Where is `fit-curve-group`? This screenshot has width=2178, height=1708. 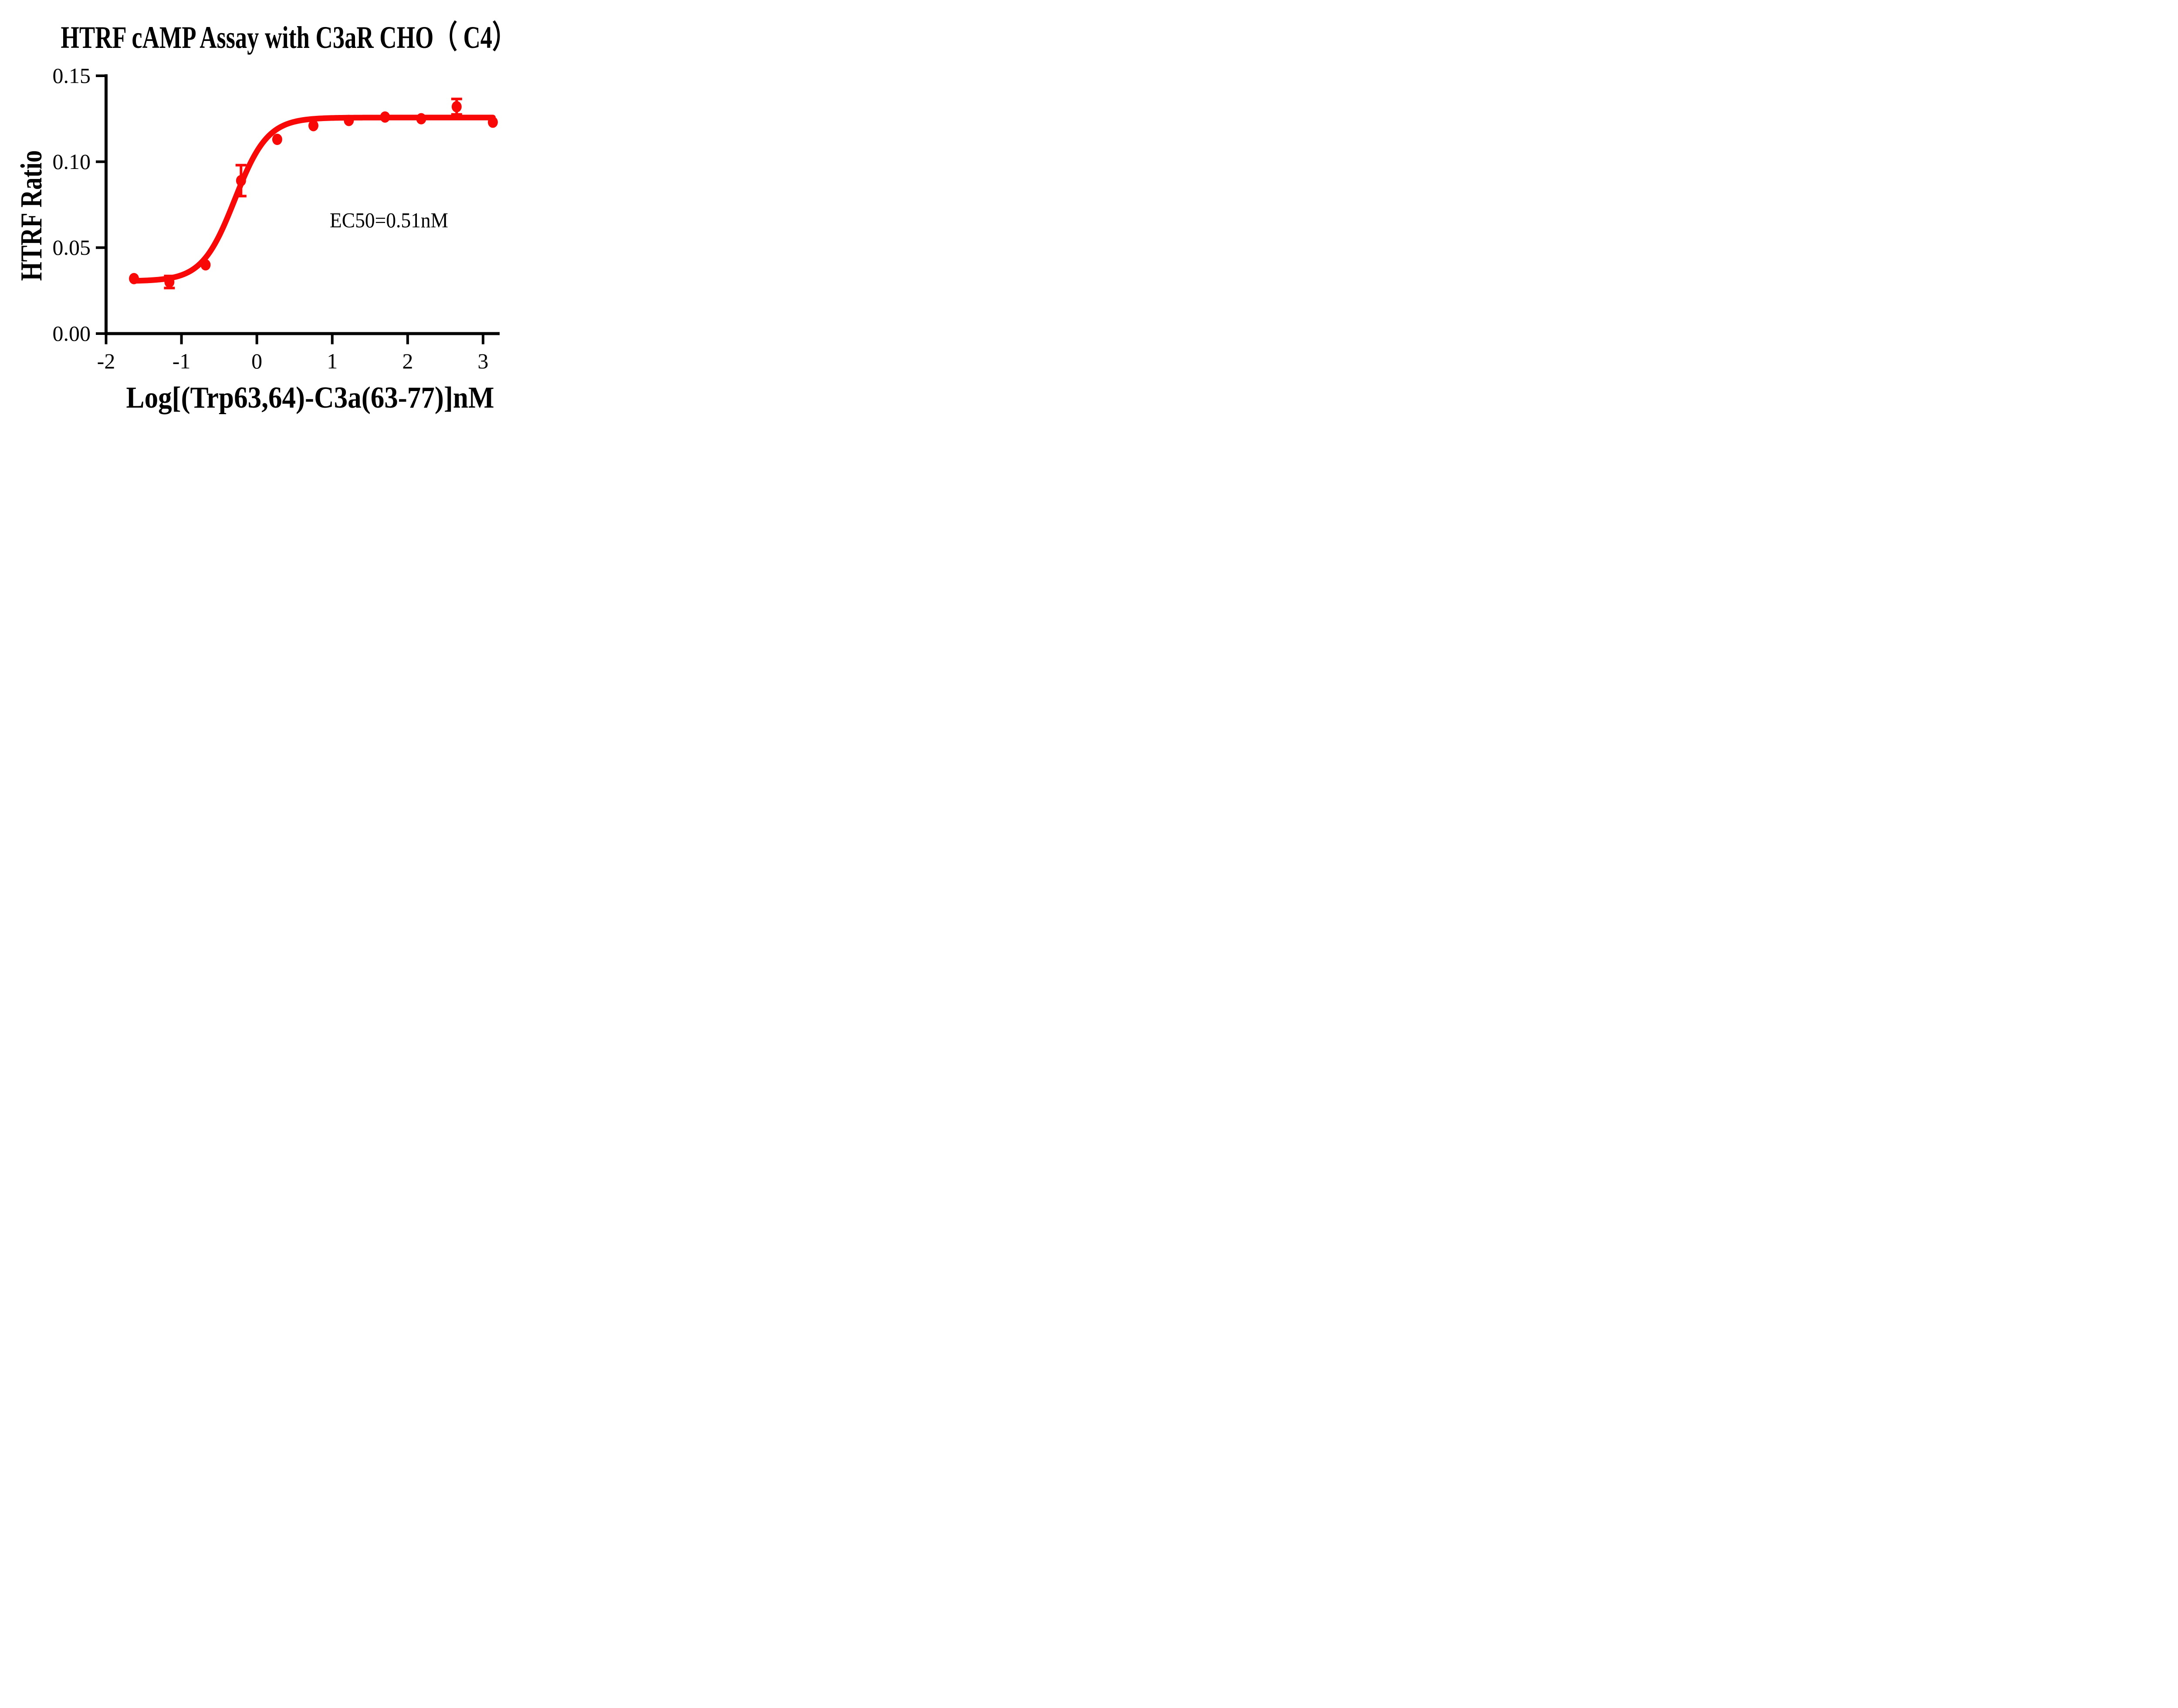
fit-curve-group is located at coordinates (313, 199).